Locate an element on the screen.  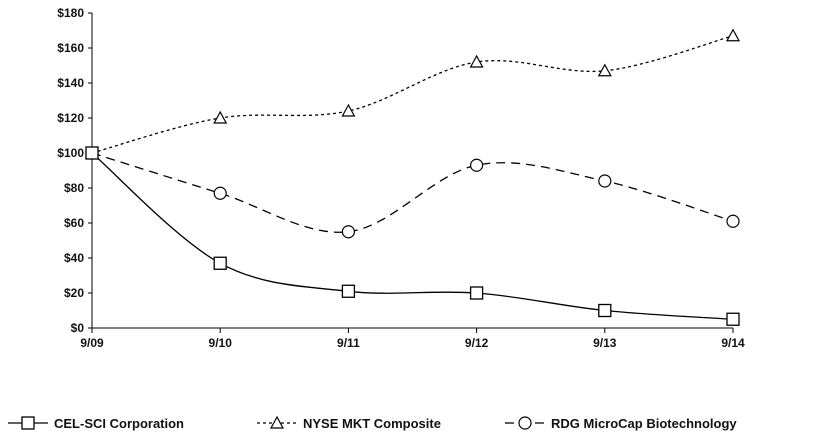
y-tick-label: $0 is located at coordinates (78, 328).